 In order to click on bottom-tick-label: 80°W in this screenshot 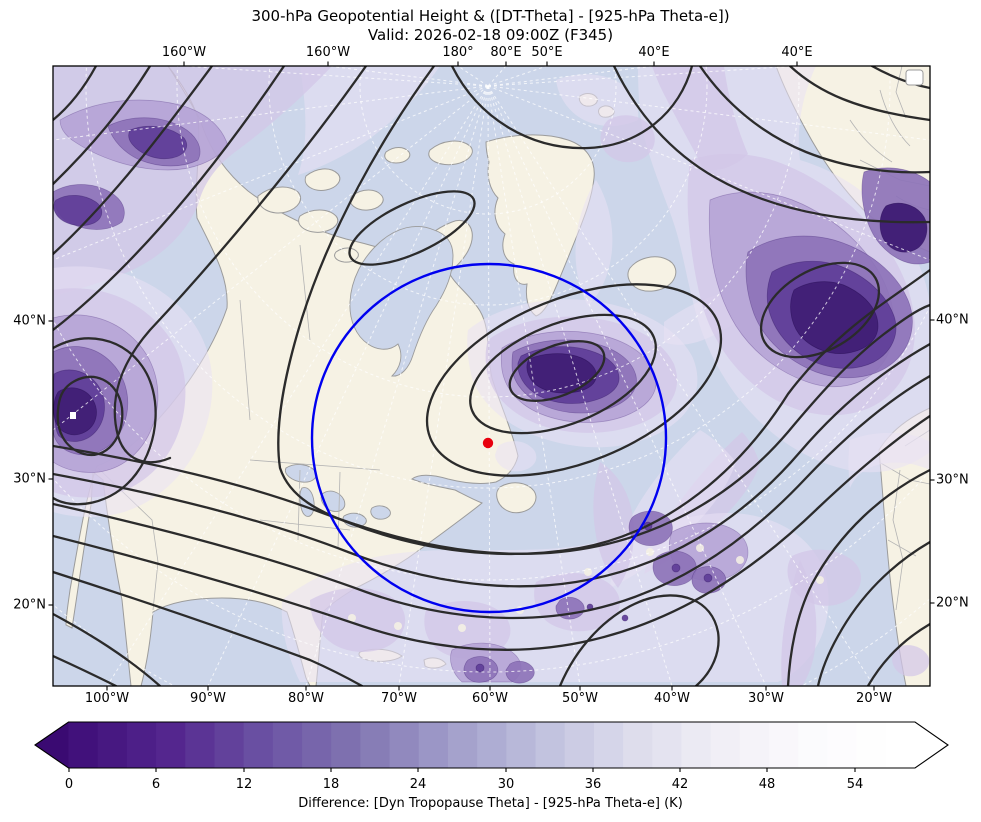, I will do `click(306, 698)`.